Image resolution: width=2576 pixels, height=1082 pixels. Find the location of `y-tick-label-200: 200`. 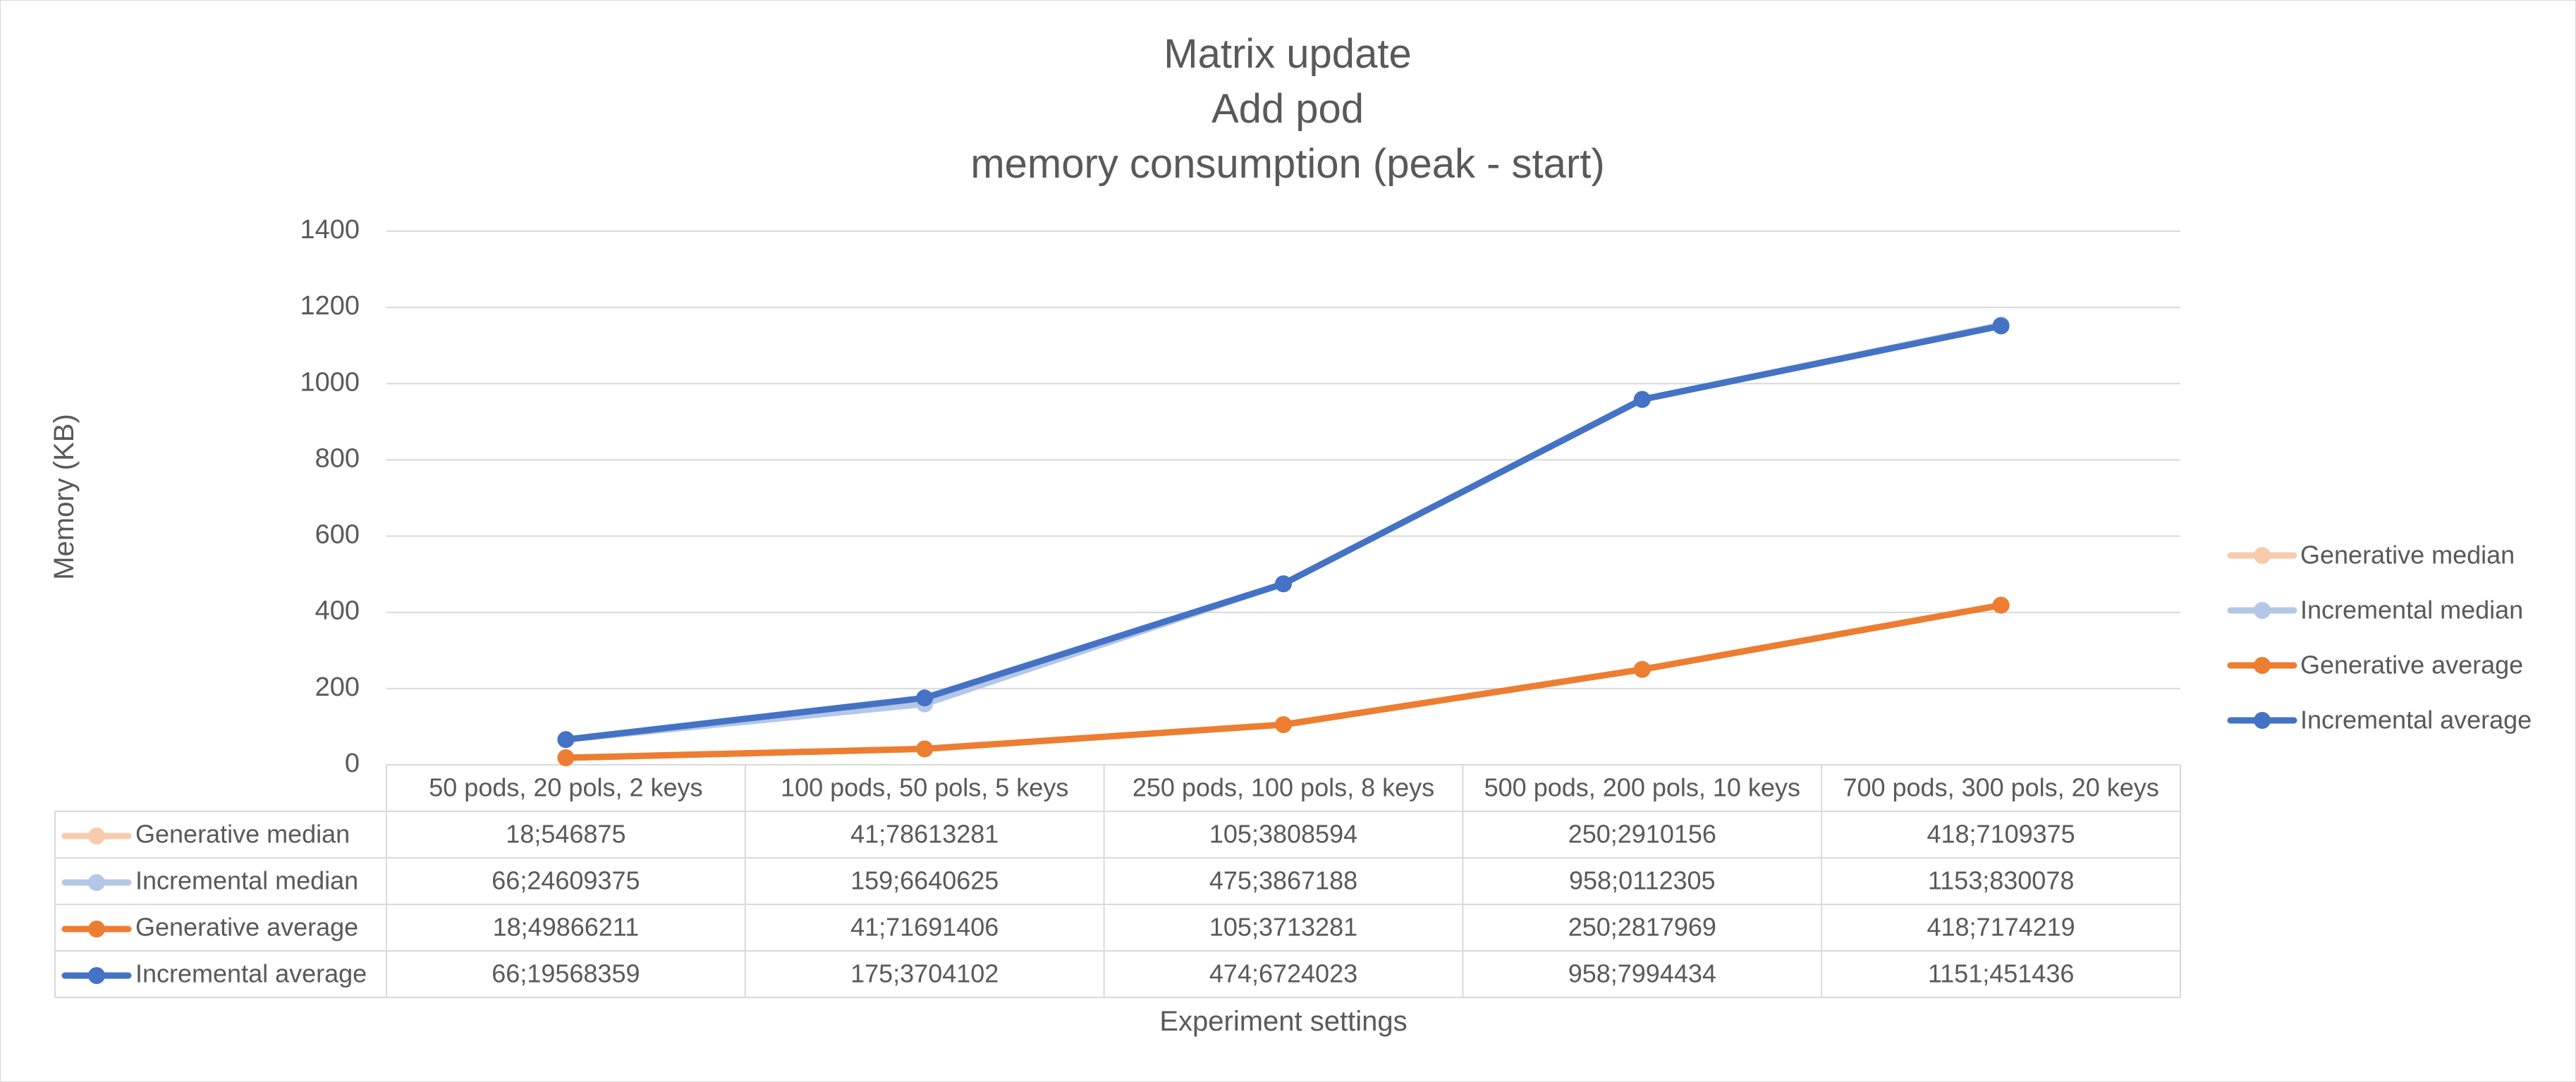

y-tick-label-200: 200 is located at coordinates (337, 687).